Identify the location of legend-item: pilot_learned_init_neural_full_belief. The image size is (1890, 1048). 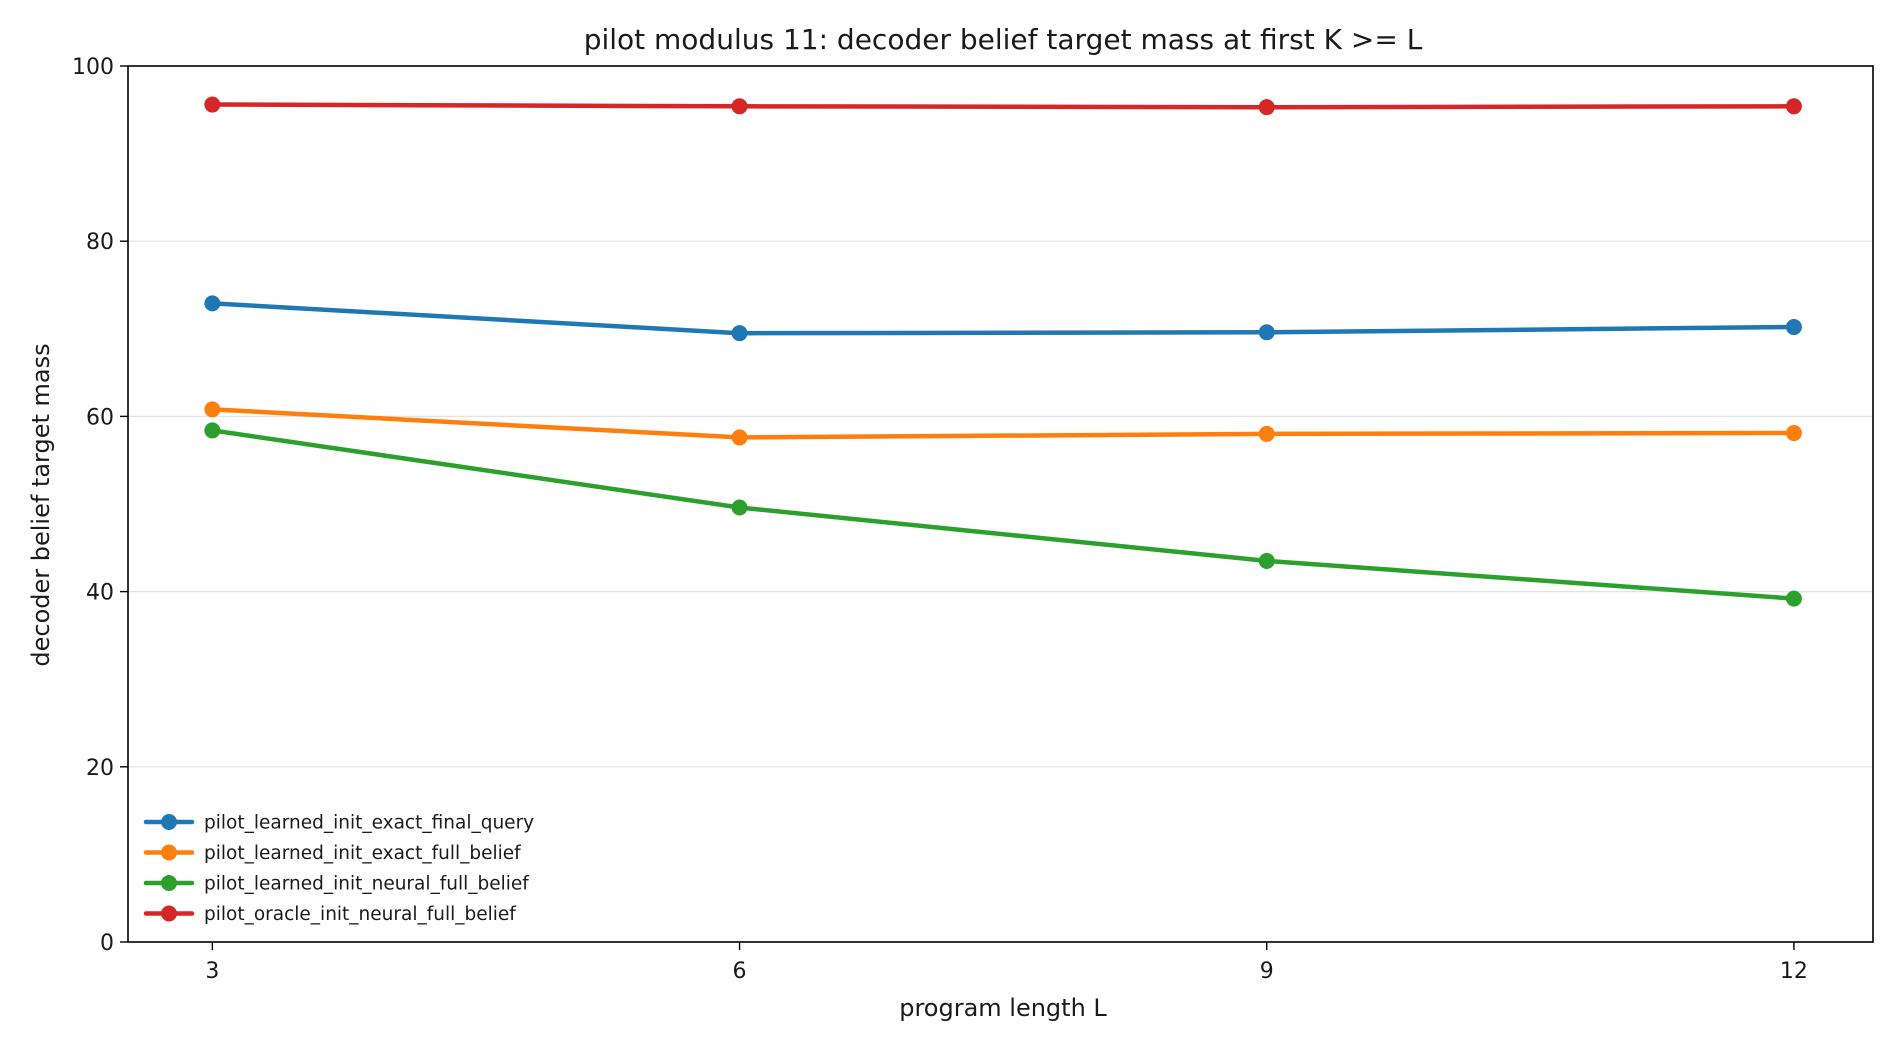
(336, 884).